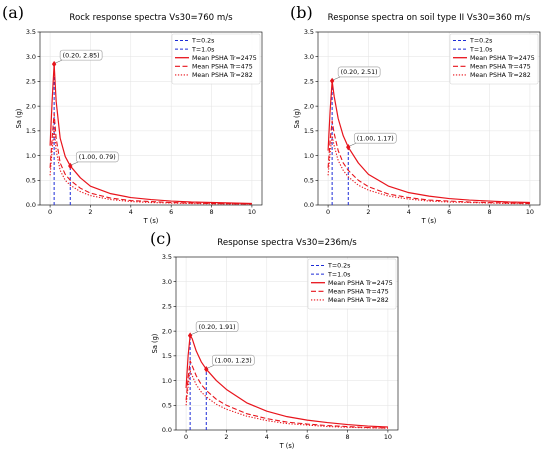 This screenshot has width=550, height=458. I want to click on panel-label: (b), so click(301, 12).